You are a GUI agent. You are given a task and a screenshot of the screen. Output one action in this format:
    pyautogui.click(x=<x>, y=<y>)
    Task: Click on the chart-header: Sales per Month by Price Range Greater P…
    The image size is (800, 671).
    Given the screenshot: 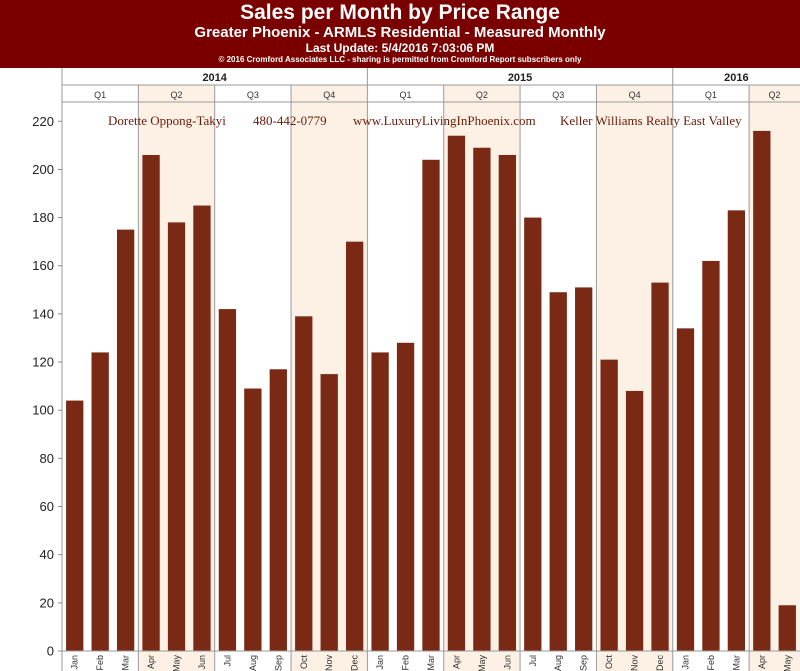 What is the action you would take?
    pyautogui.click(x=400, y=34)
    